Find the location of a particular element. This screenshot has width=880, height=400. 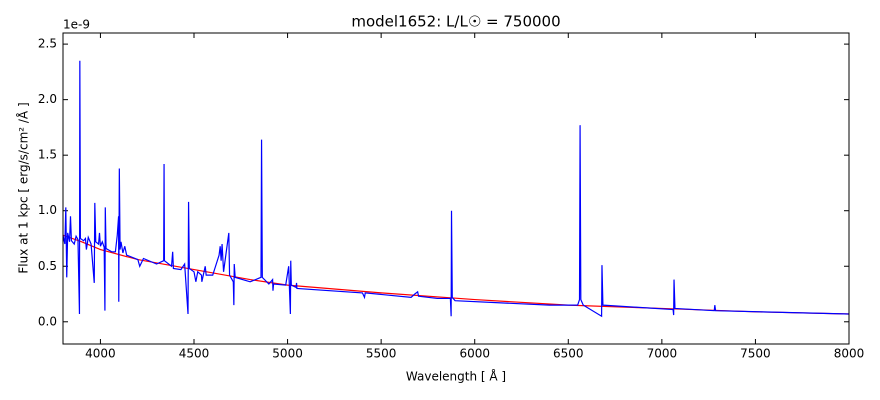

x-tick-label: 4000 is located at coordinates (100, 354).